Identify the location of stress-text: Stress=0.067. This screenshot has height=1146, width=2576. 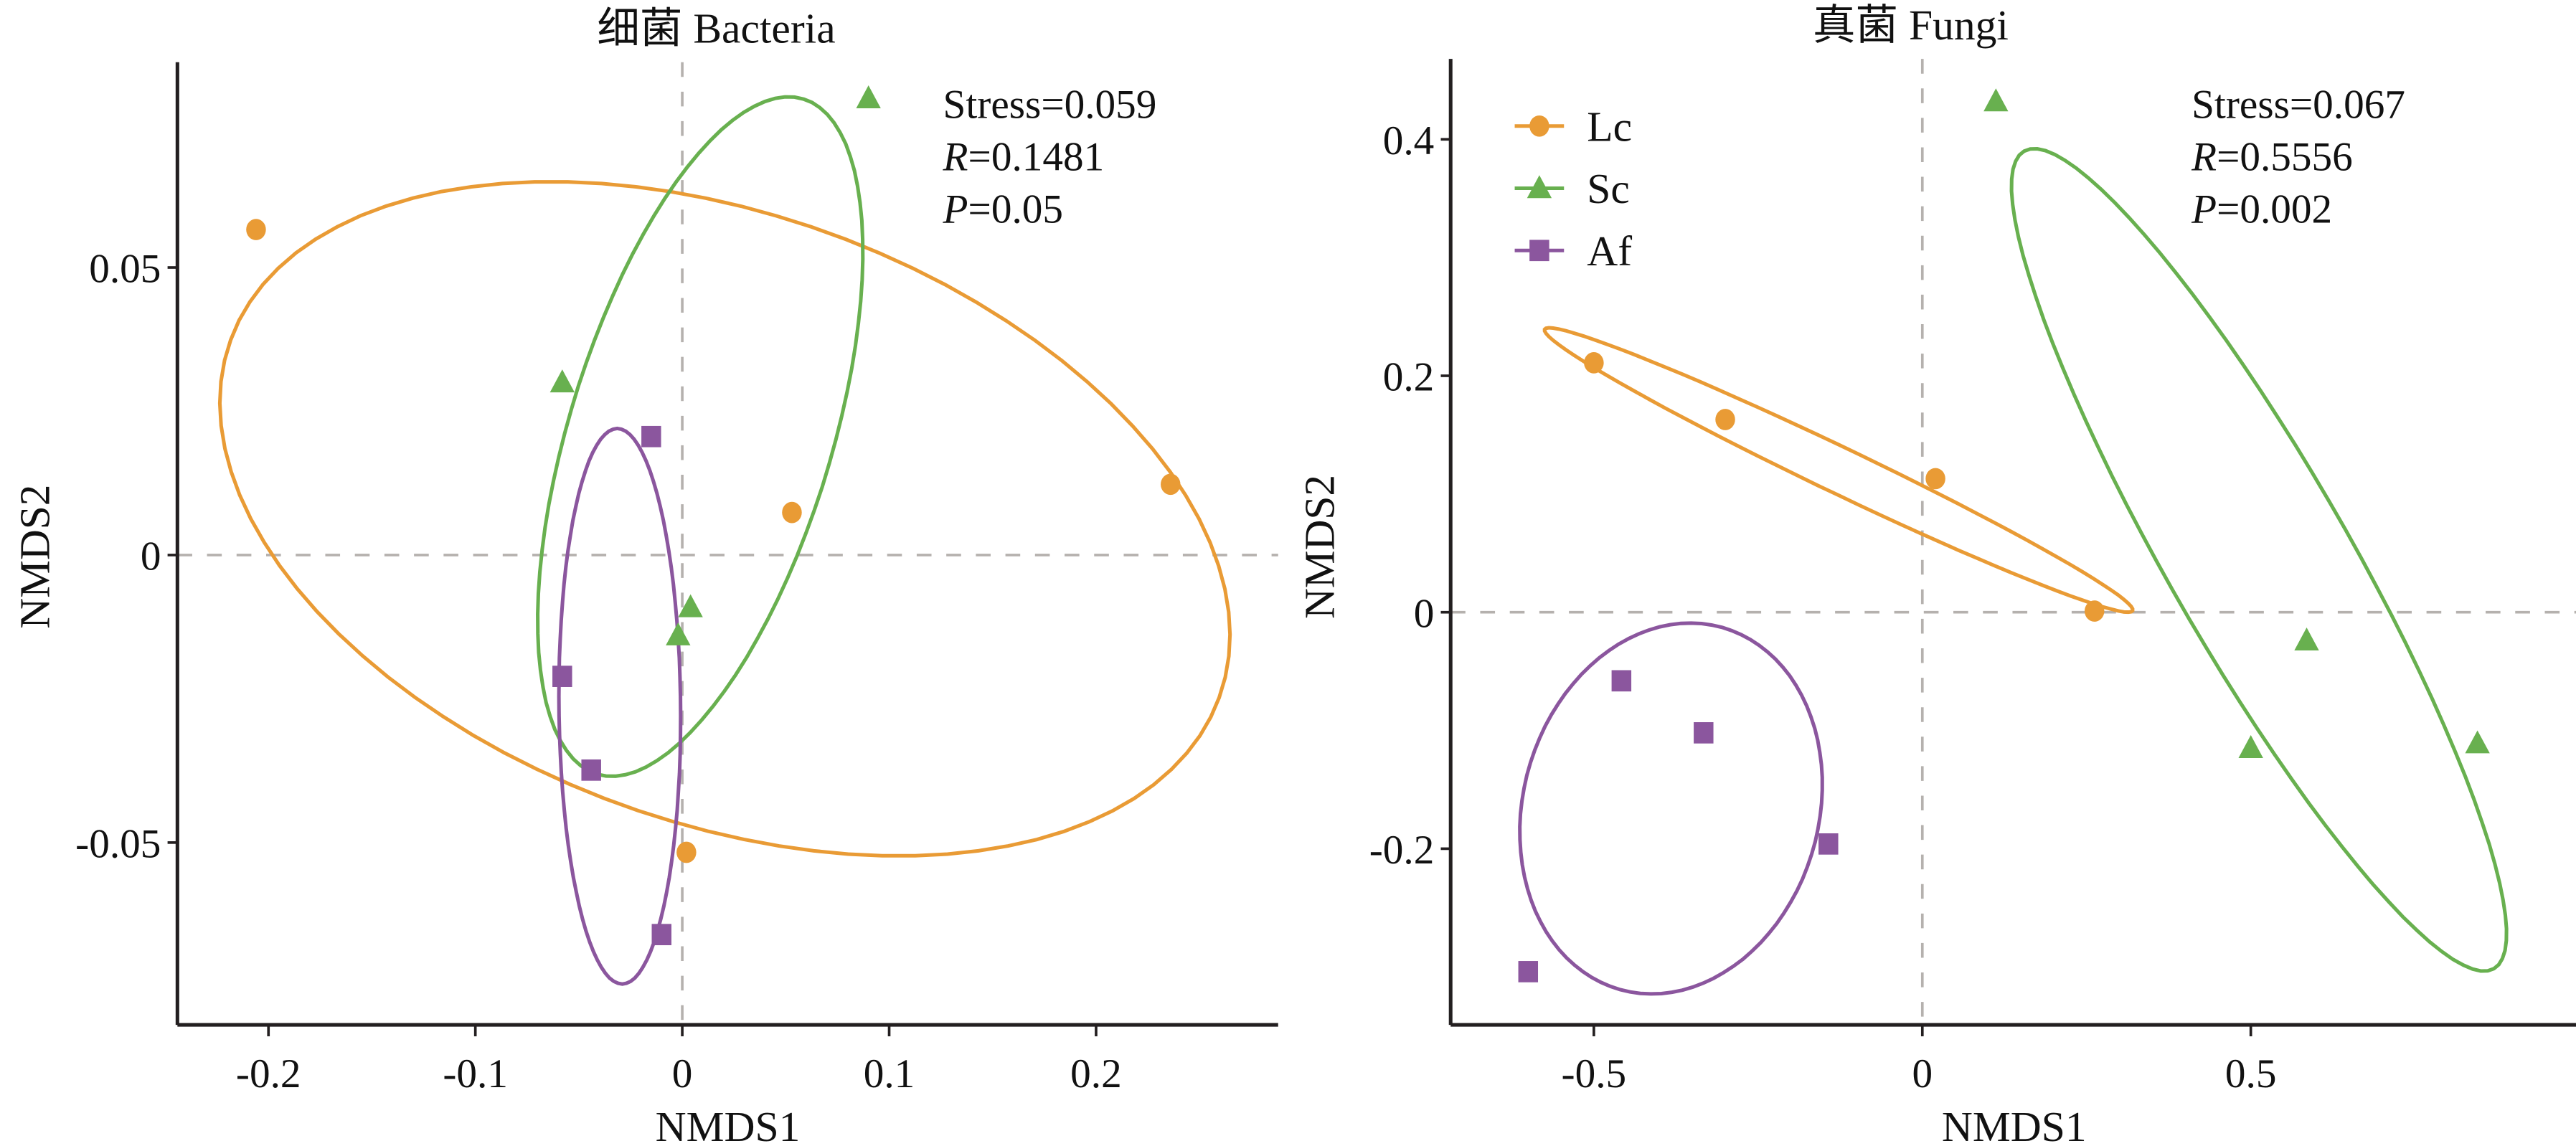
(2298, 104).